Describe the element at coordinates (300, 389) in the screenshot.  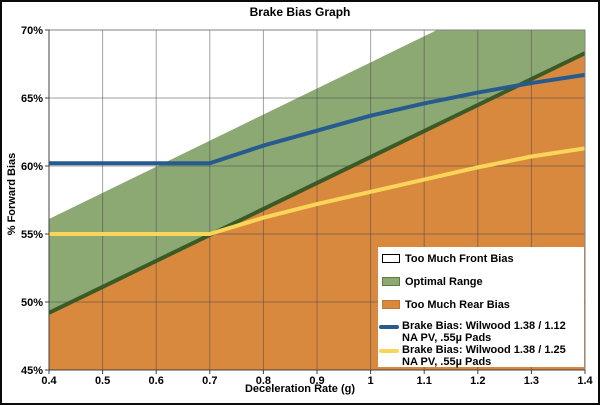
I see `x-axis-label: Deceleration Rate (g)` at that location.